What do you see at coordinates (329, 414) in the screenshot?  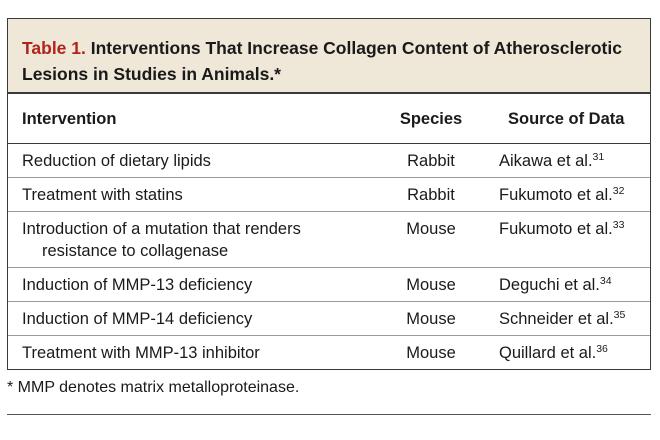 I see `bottom-divider` at bounding box center [329, 414].